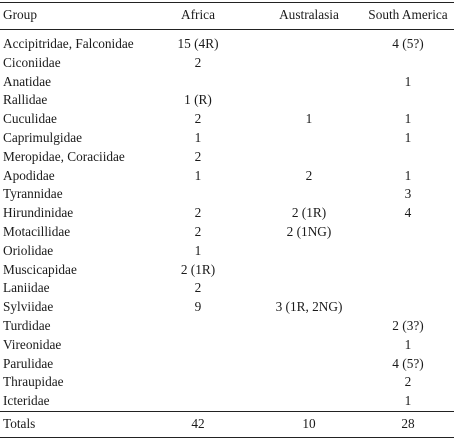 Image resolution: width=454 pixels, height=441 pixels. What do you see at coordinates (25, 100) in the screenshot?
I see `cell-group: Rallidae` at bounding box center [25, 100].